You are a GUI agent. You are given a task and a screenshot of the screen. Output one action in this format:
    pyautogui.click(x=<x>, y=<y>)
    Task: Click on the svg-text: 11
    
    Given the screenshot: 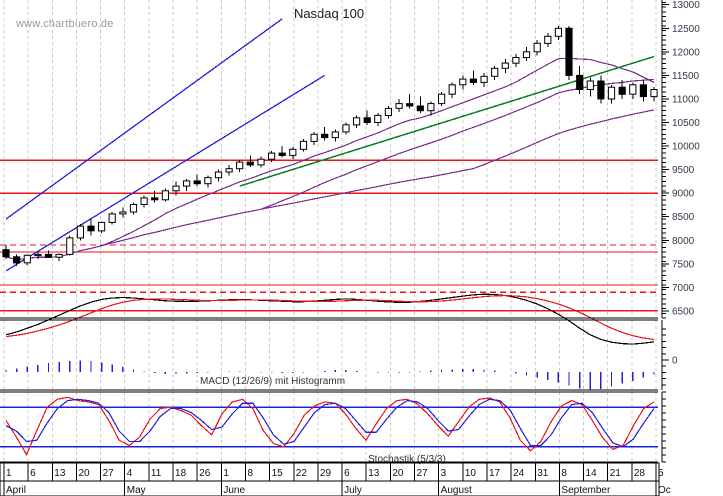 What is the action you would take?
    pyautogui.click(x=156, y=473)
    